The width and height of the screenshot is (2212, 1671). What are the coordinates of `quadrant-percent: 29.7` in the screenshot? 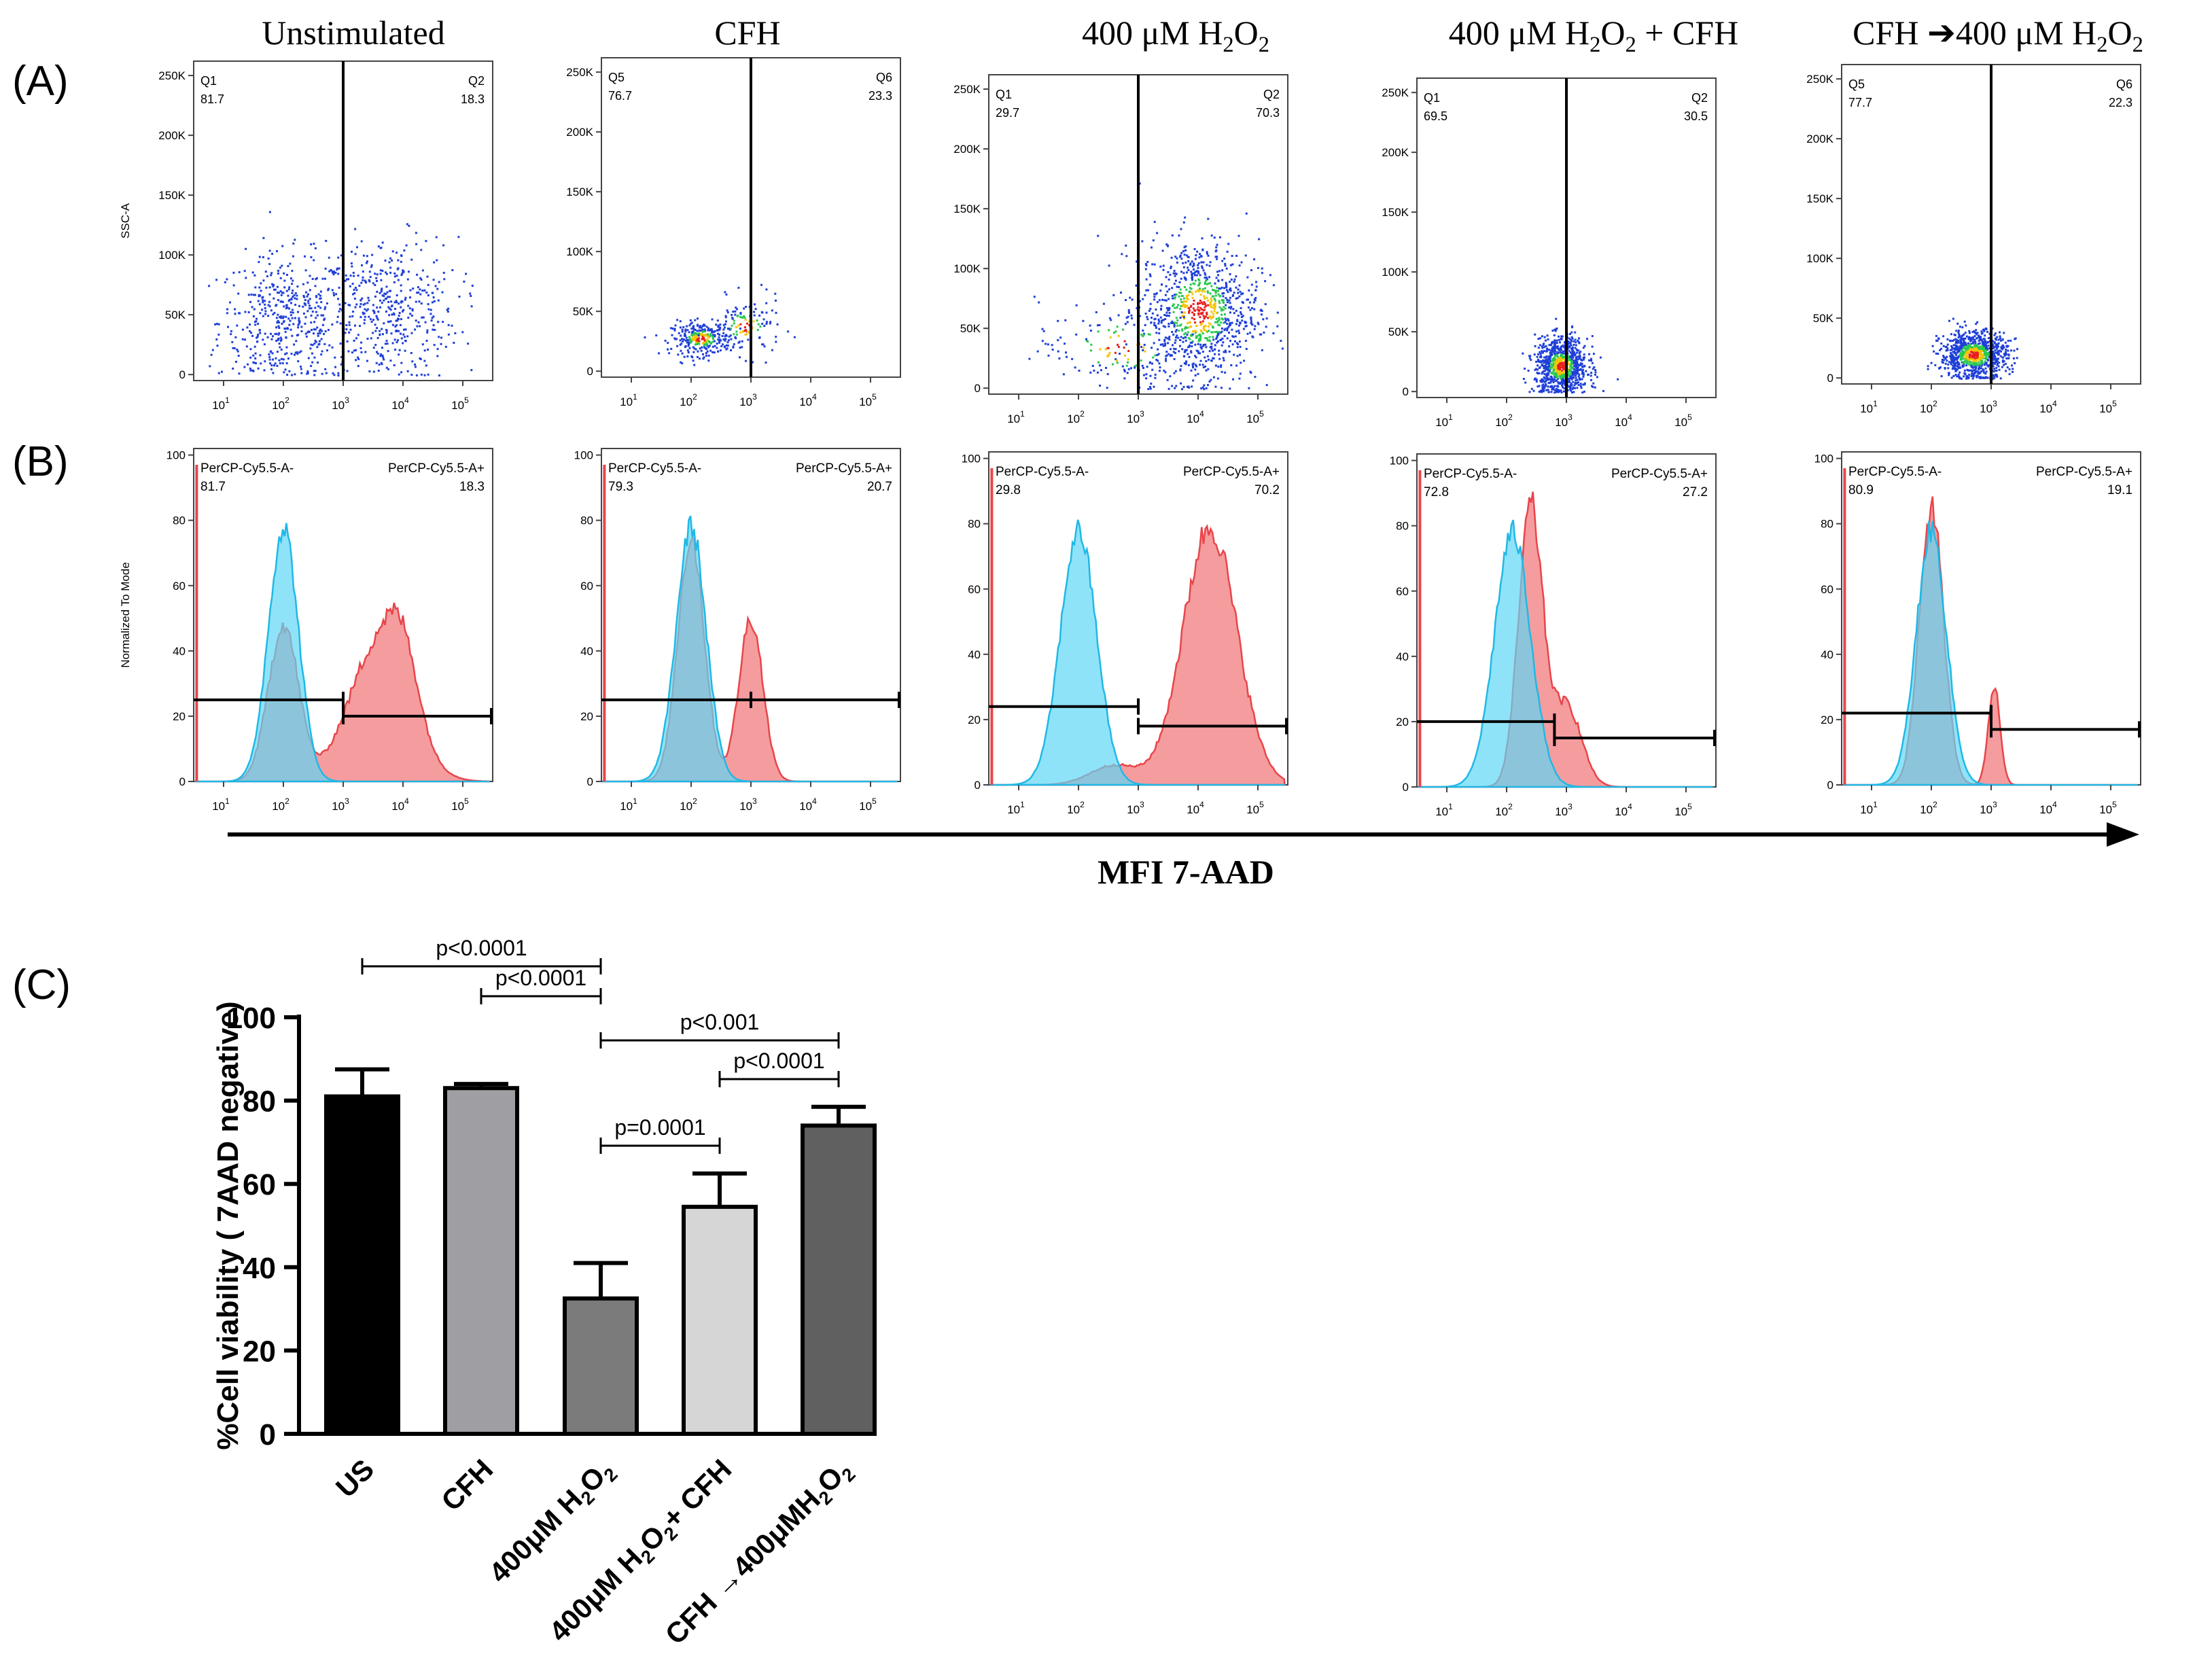 It's located at (1008, 113).